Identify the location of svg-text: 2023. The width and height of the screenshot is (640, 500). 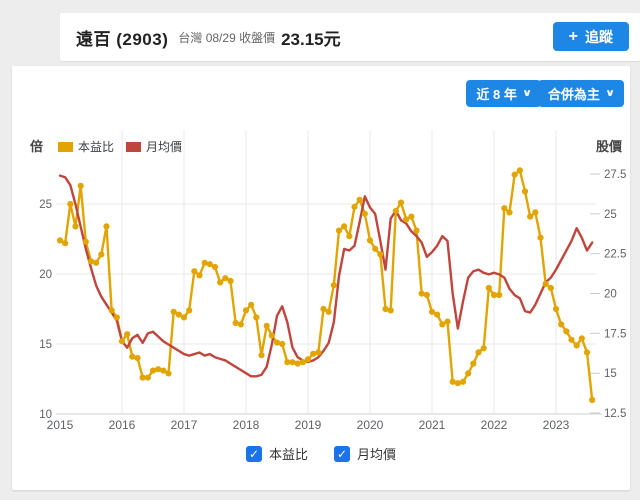
(556, 425).